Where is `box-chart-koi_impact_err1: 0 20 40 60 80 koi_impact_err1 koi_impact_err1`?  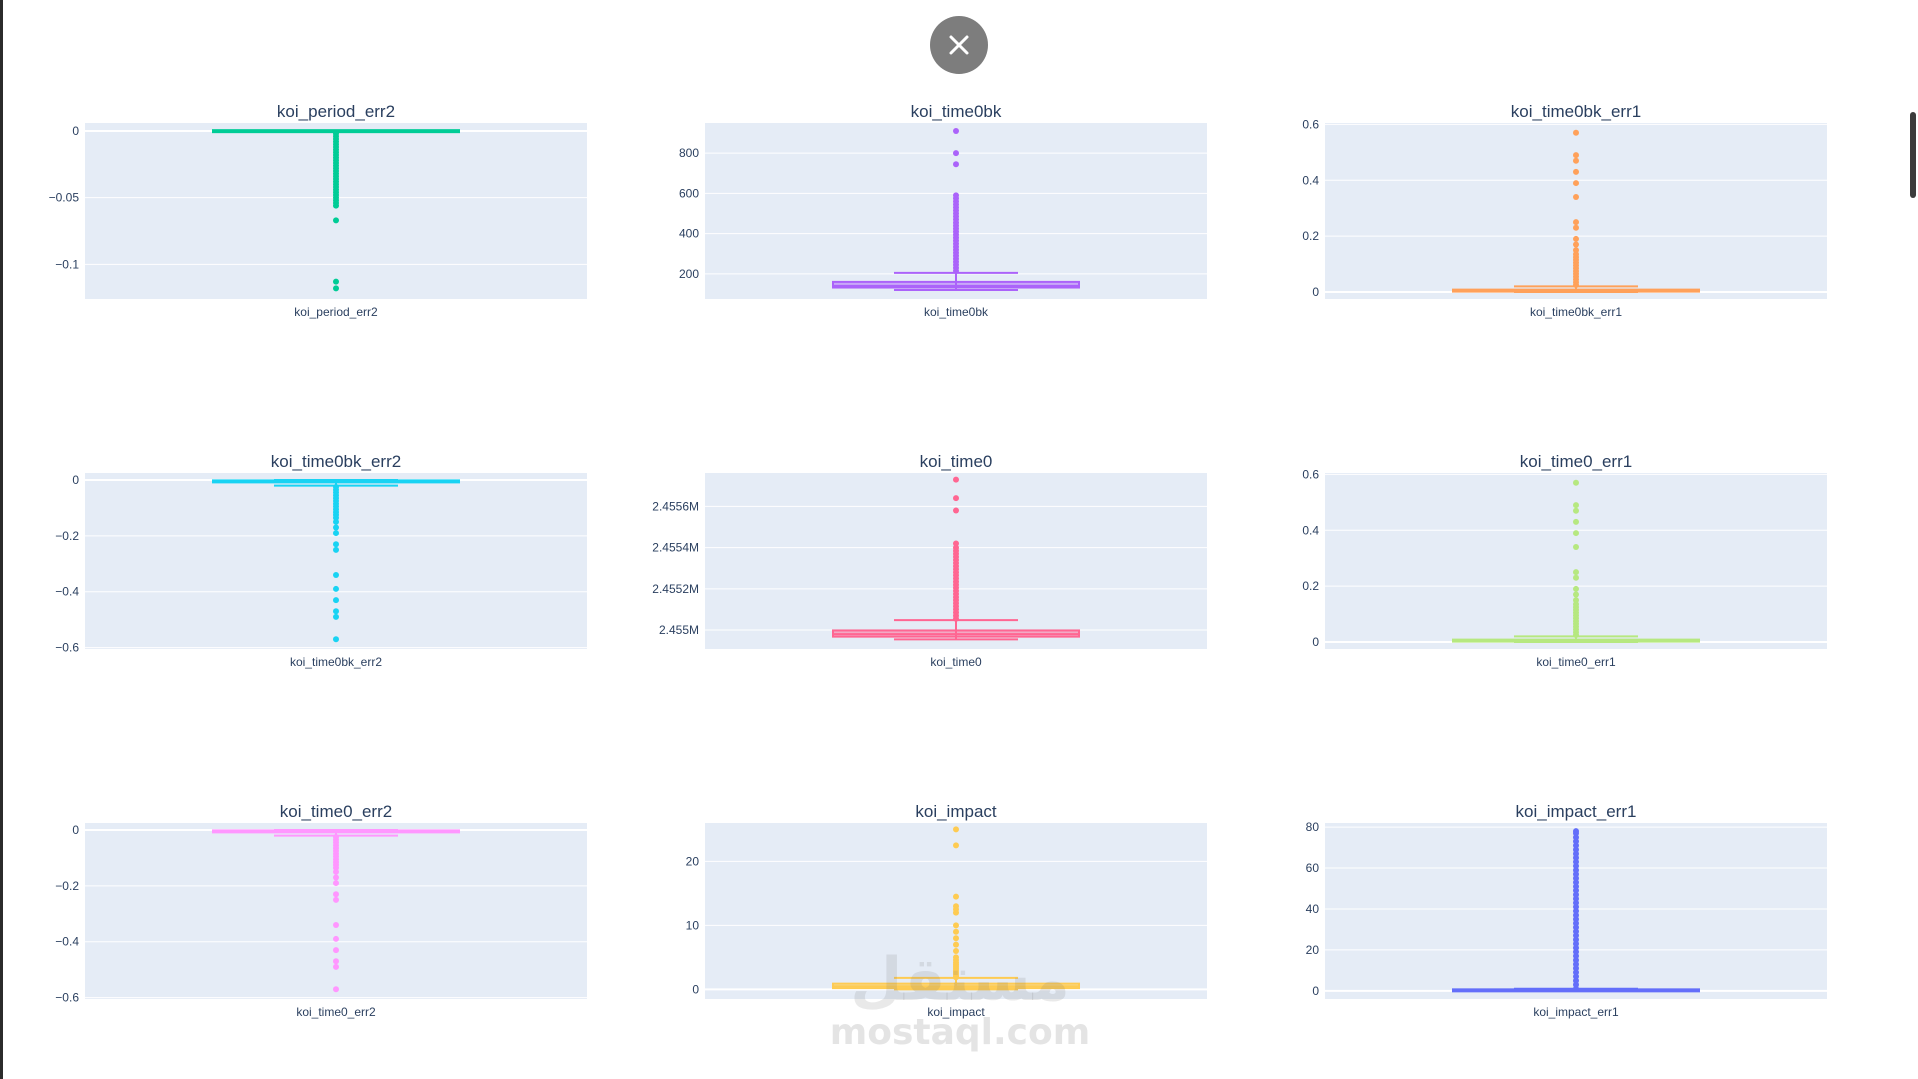 box-chart-koi_impact_err1: 0 20 40 60 80 koi_impact_err1 koi_impact_err1 is located at coordinates (1566, 910).